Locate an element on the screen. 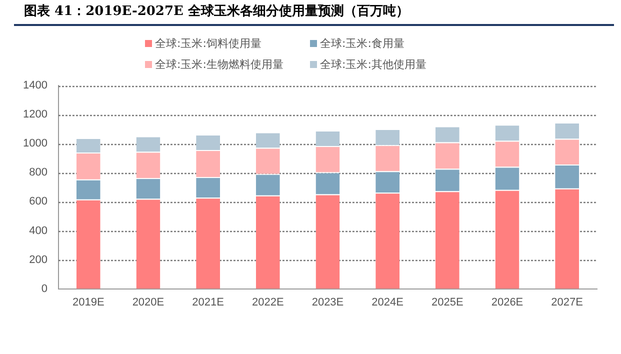  y-tick-label: 600 is located at coordinates (38, 202).